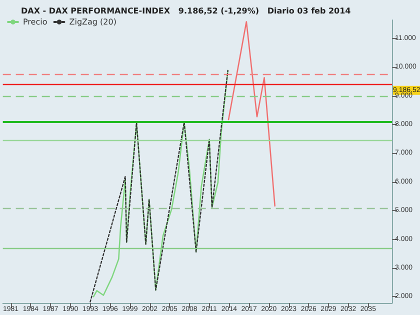 This screenshot has height=315, width=420. What do you see at coordinates (252, 114) in the screenshot?
I see `line-series` at bounding box center [252, 114].